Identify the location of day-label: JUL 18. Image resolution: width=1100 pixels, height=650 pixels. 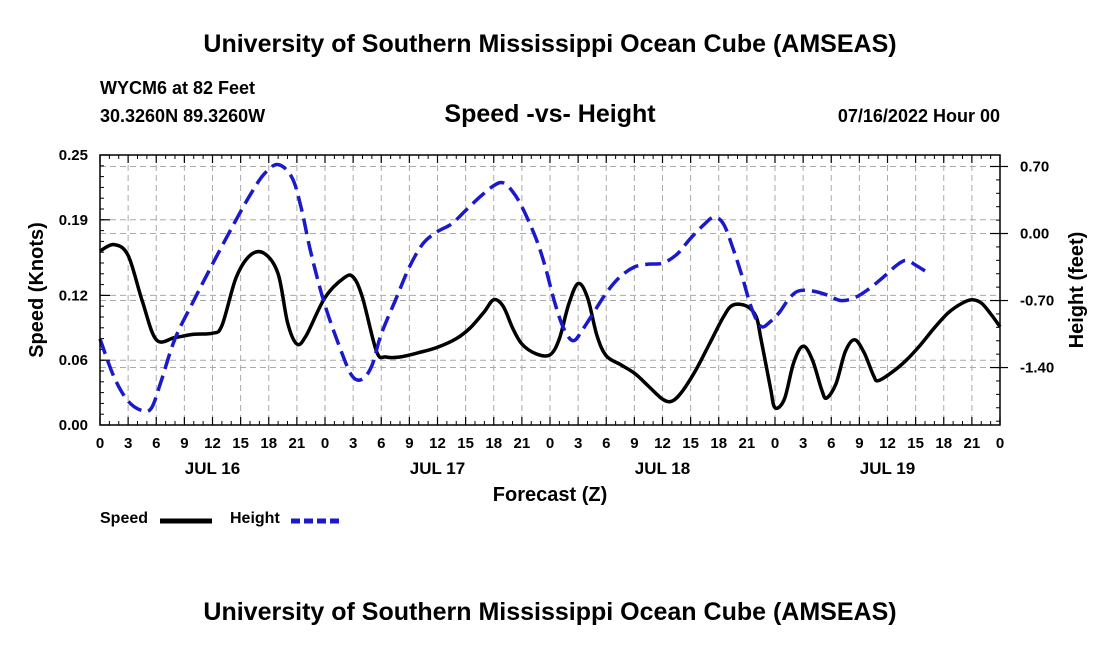
(662, 468).